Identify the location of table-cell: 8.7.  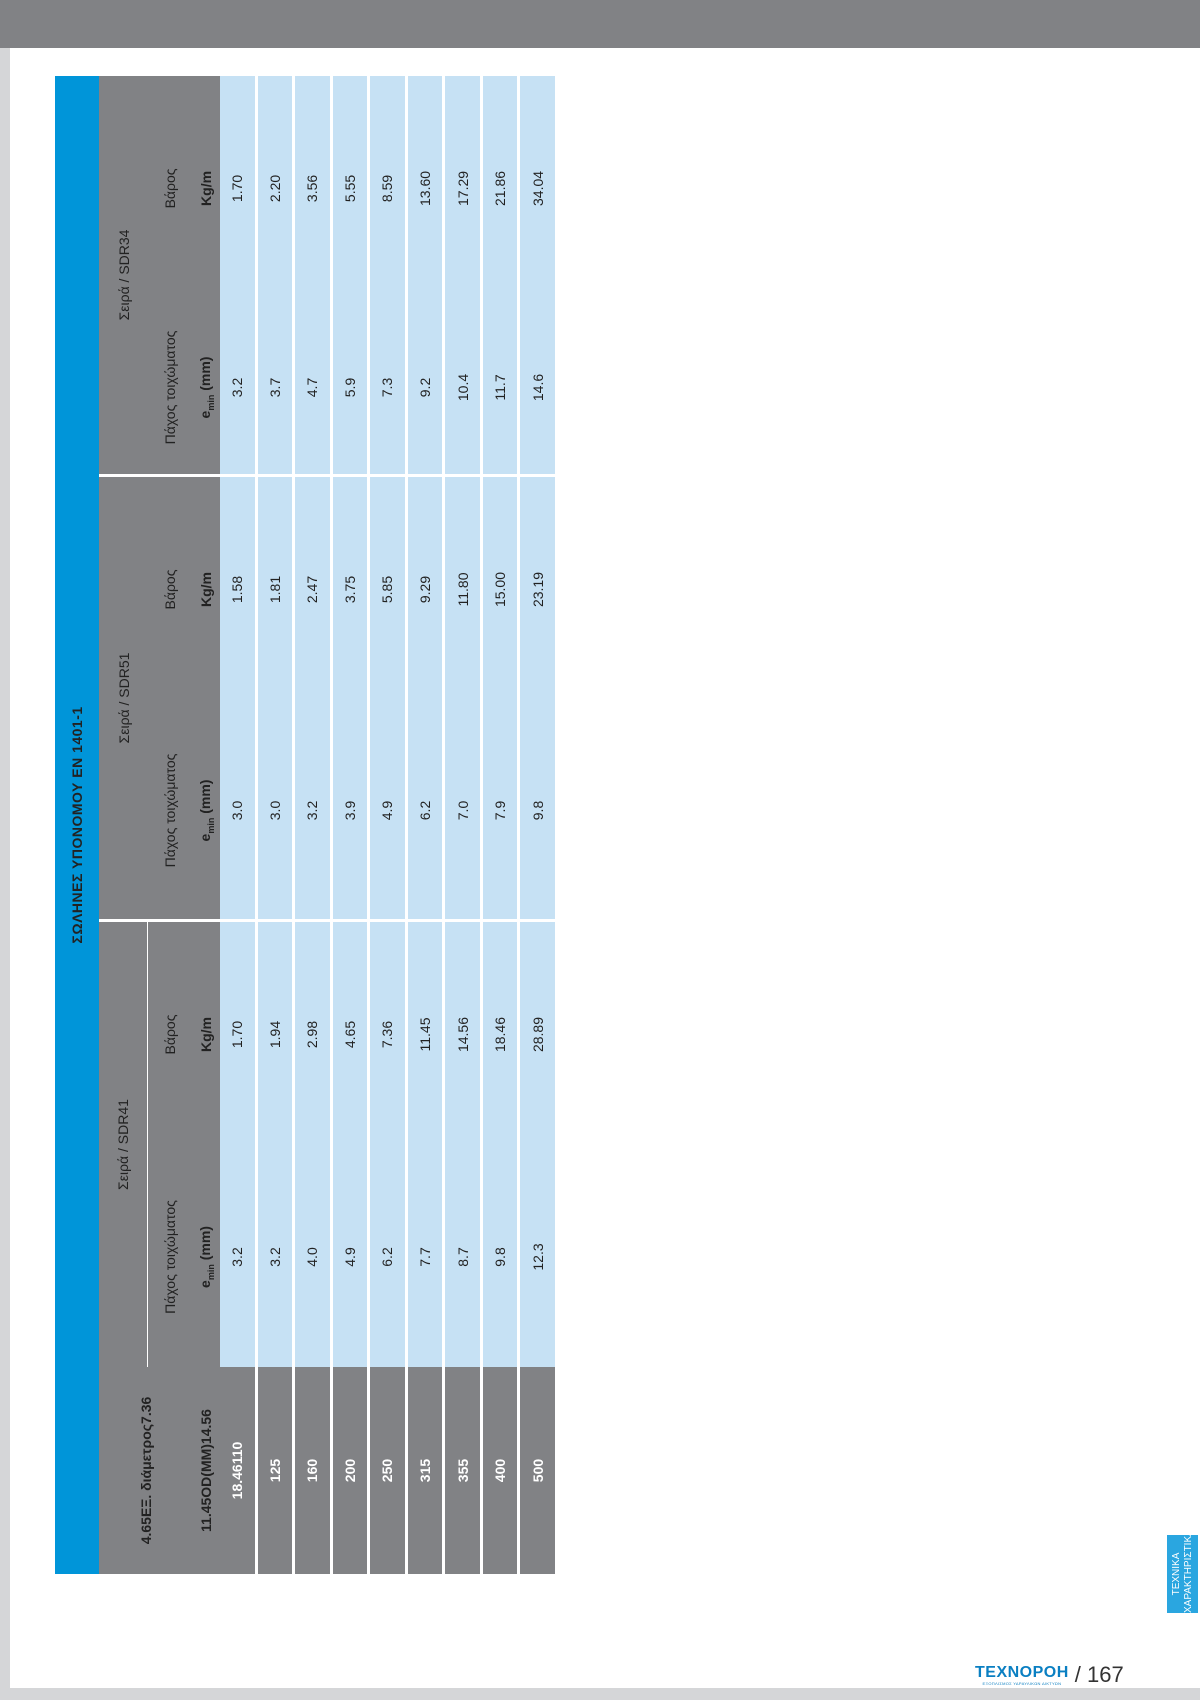
(464, 1257).